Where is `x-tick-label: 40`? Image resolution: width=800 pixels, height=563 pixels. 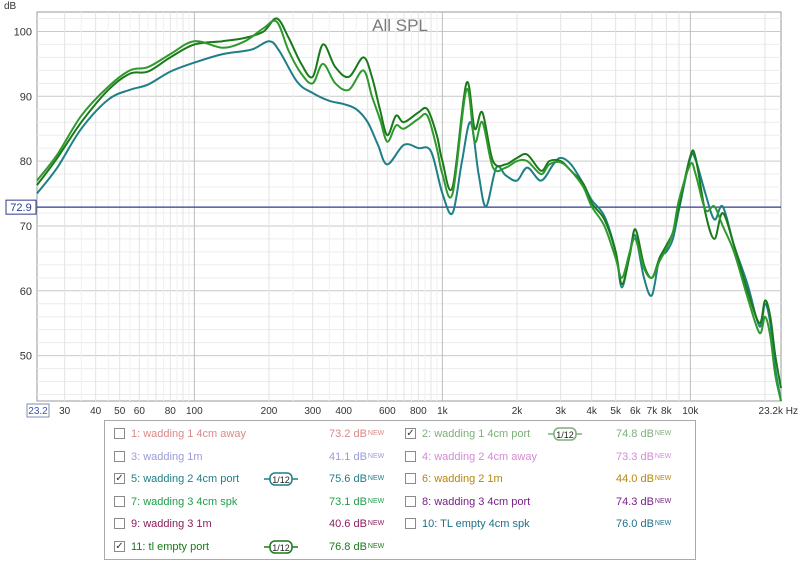 x-tick-label: 40 is located at coordinates (96, 411).